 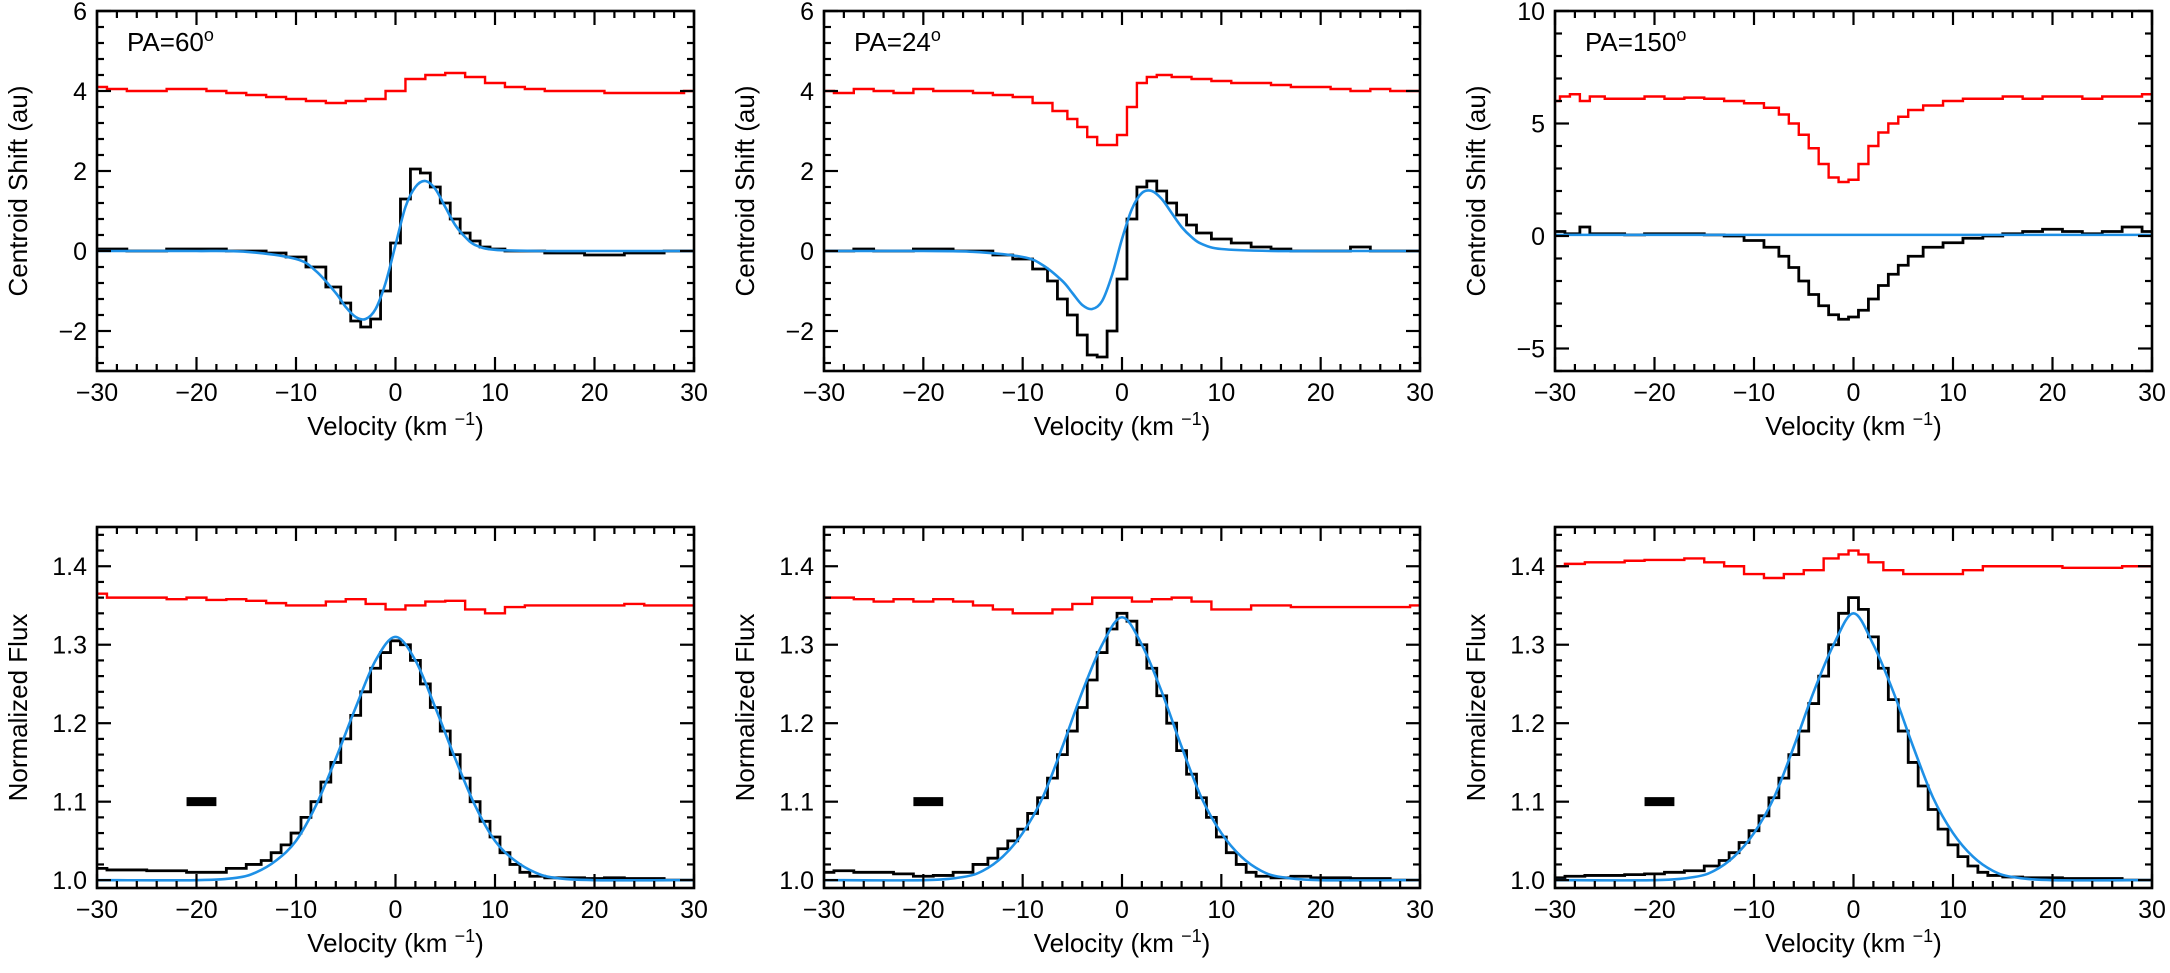 I want to click on position-angle-label: PA=150o, so click(x=1635, y=41).